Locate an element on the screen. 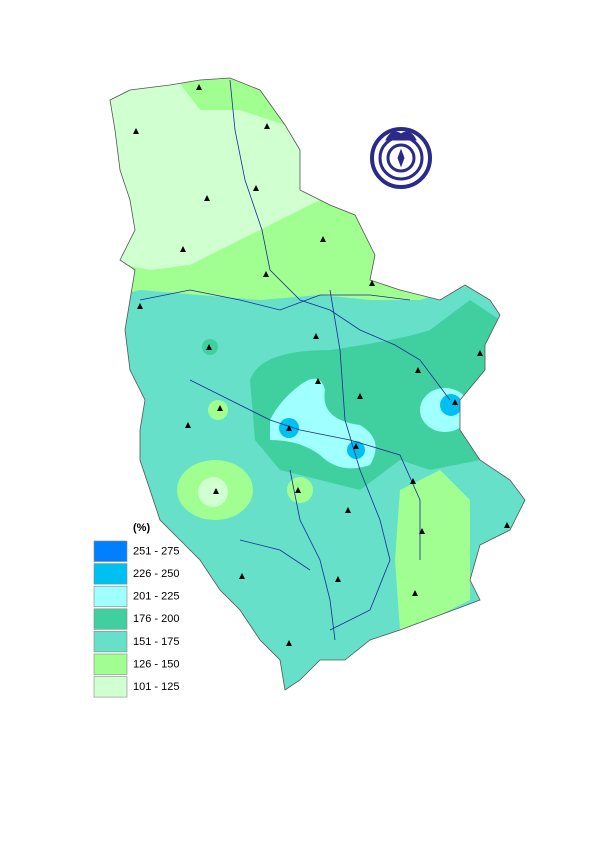  legend-label: 251 - 275 is located at coordinates (156, 551).